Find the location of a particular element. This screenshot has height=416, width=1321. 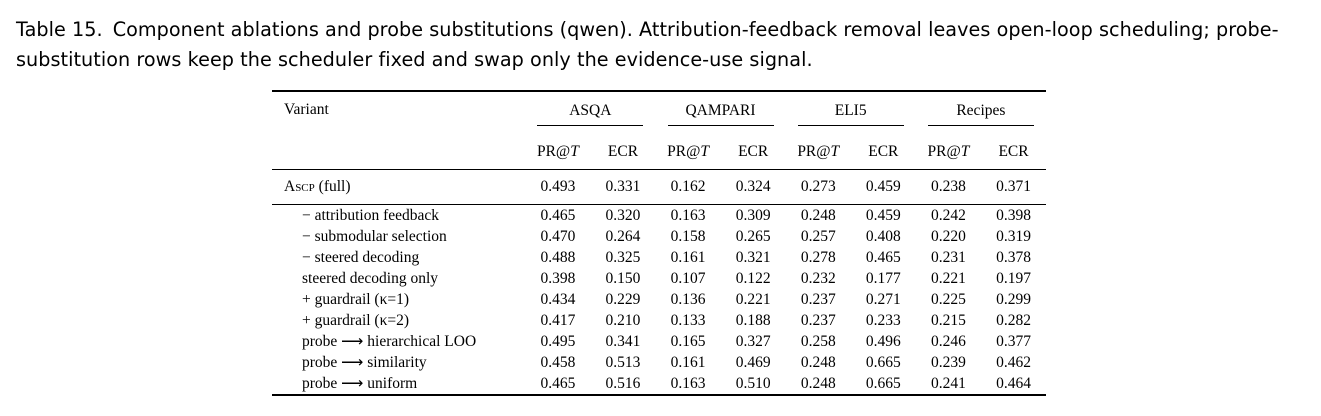

table-cell: 0.231 is located at coordinates (948, 257).